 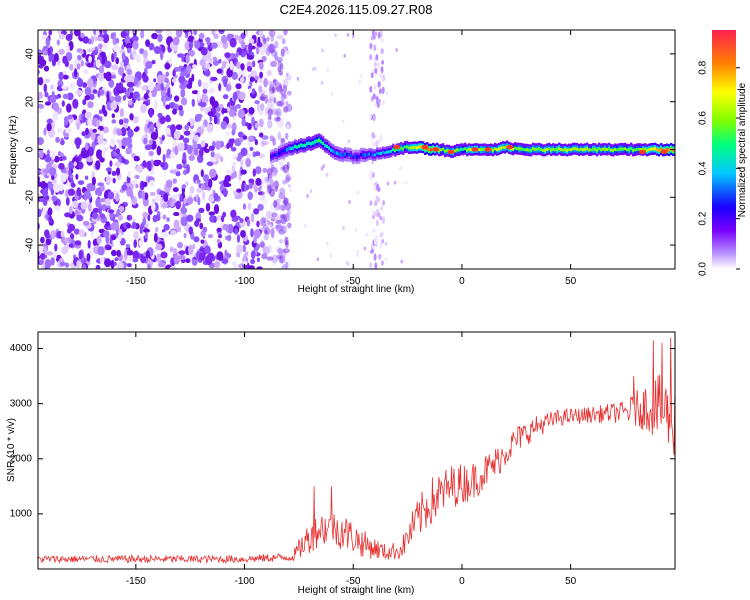 I want to click on y-tick-label: 3000, so click(x=21, y=403).